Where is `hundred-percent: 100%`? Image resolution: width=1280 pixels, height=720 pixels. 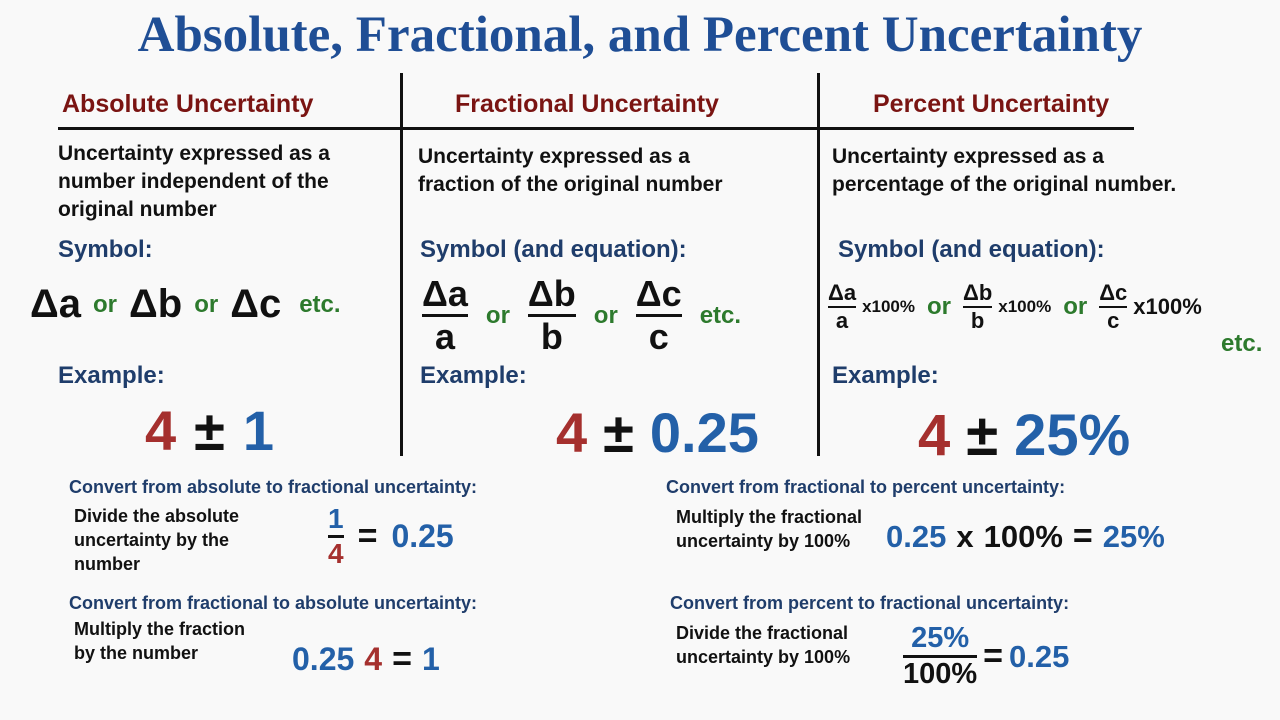
hundred-percent: 100% is located at coordinates (1023, 536).